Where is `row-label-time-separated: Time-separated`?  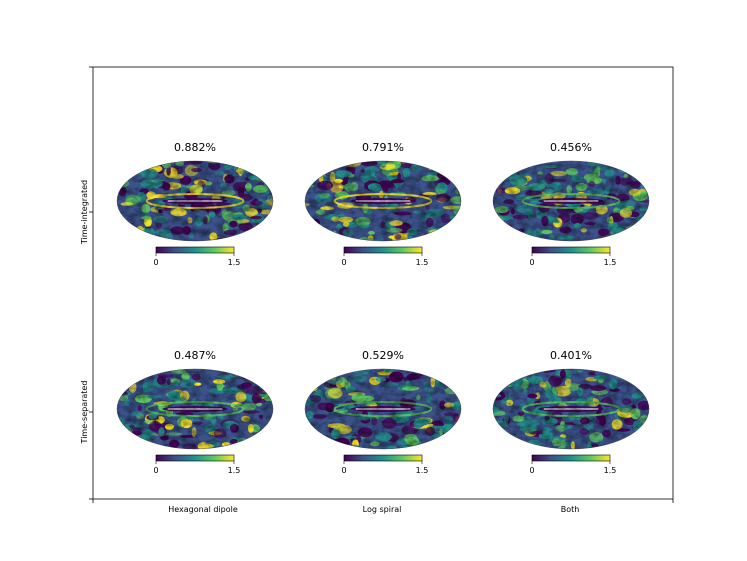
row-label-time-separated: Time-separated is located at coordinates (84, 413).